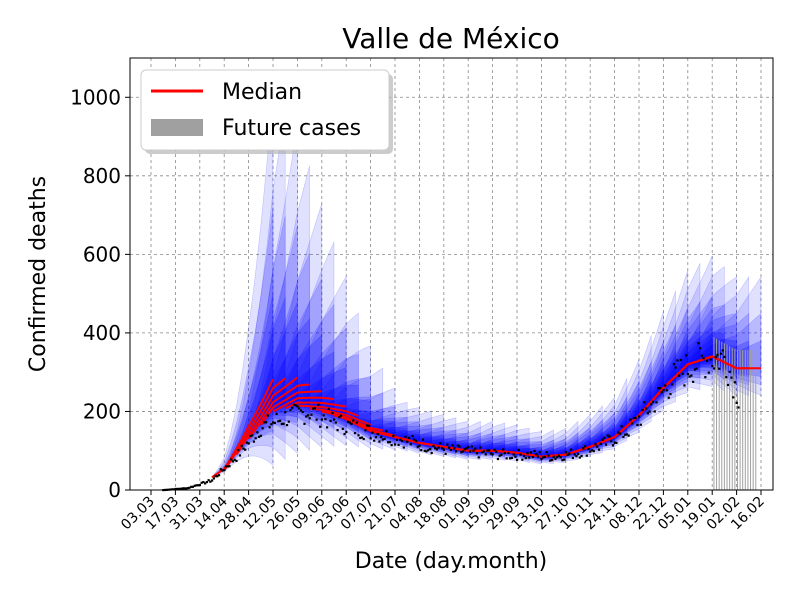 This screenshot has height=604, width=800. What do you see at coordinates (114, 490) in the screenshot?
I see `y-tick-label: 0` at bounding box center [114, 490].